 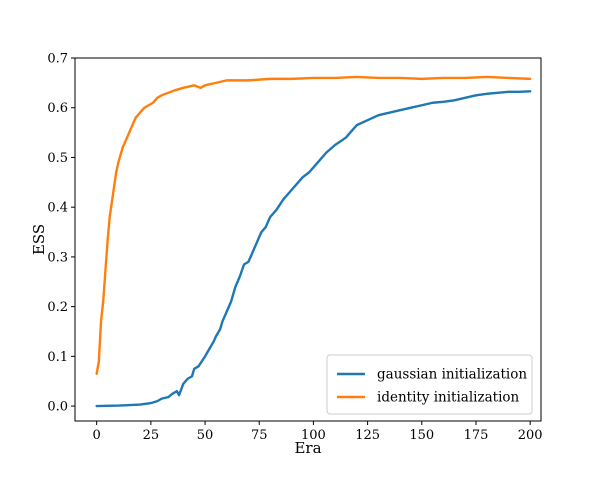 I want to click on y-tick-label: 0.0, so click(x=57, y=407).